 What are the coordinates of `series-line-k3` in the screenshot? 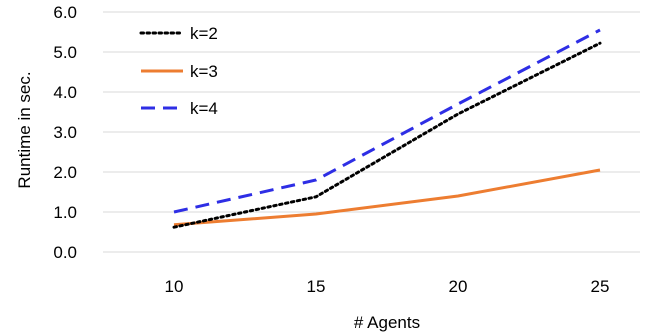 It's located at (387, 197).